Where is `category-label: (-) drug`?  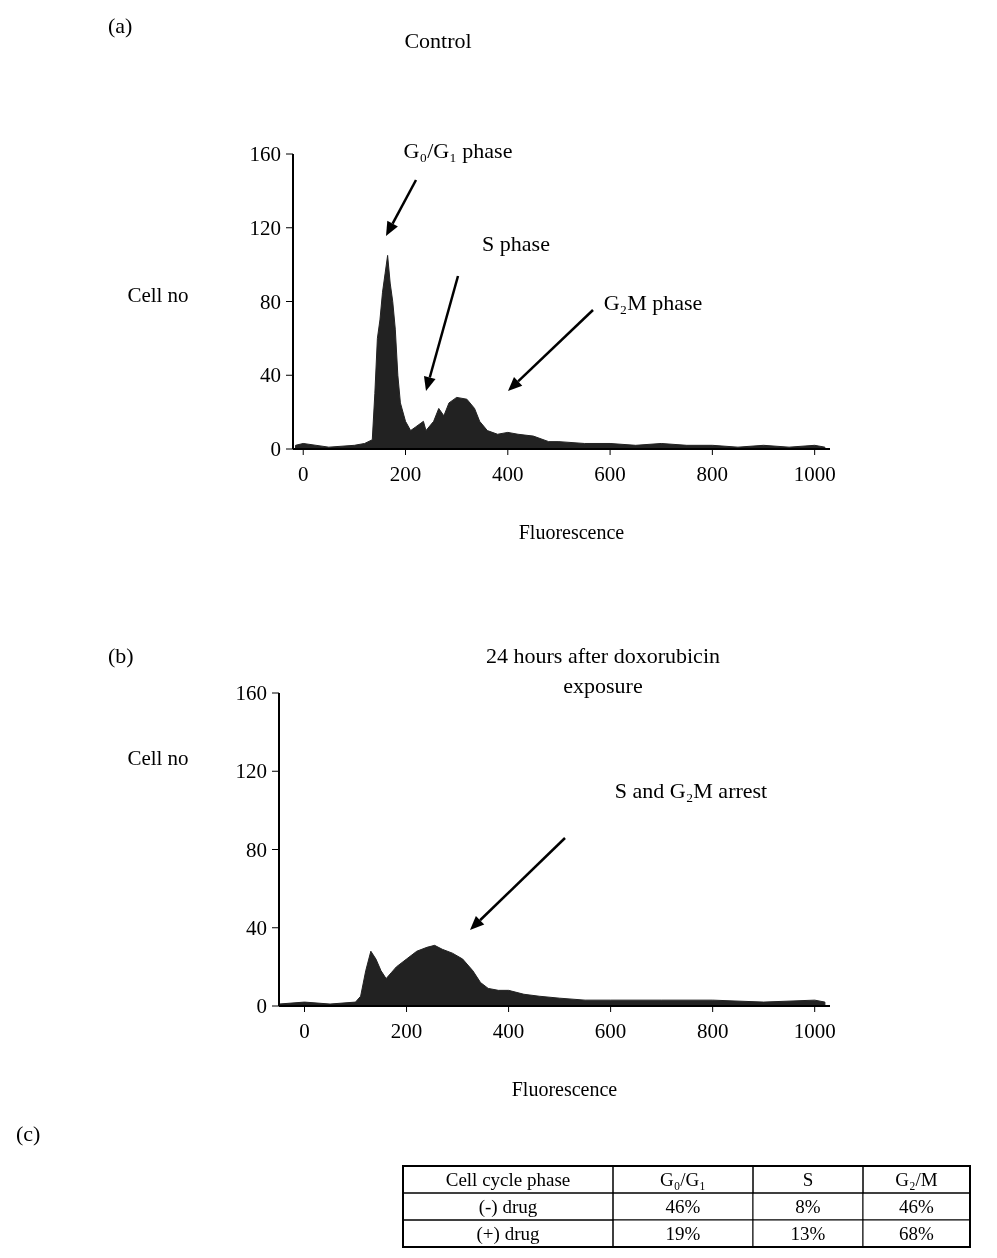 category-label: (-) drug is located at coordinates (508, 1206).